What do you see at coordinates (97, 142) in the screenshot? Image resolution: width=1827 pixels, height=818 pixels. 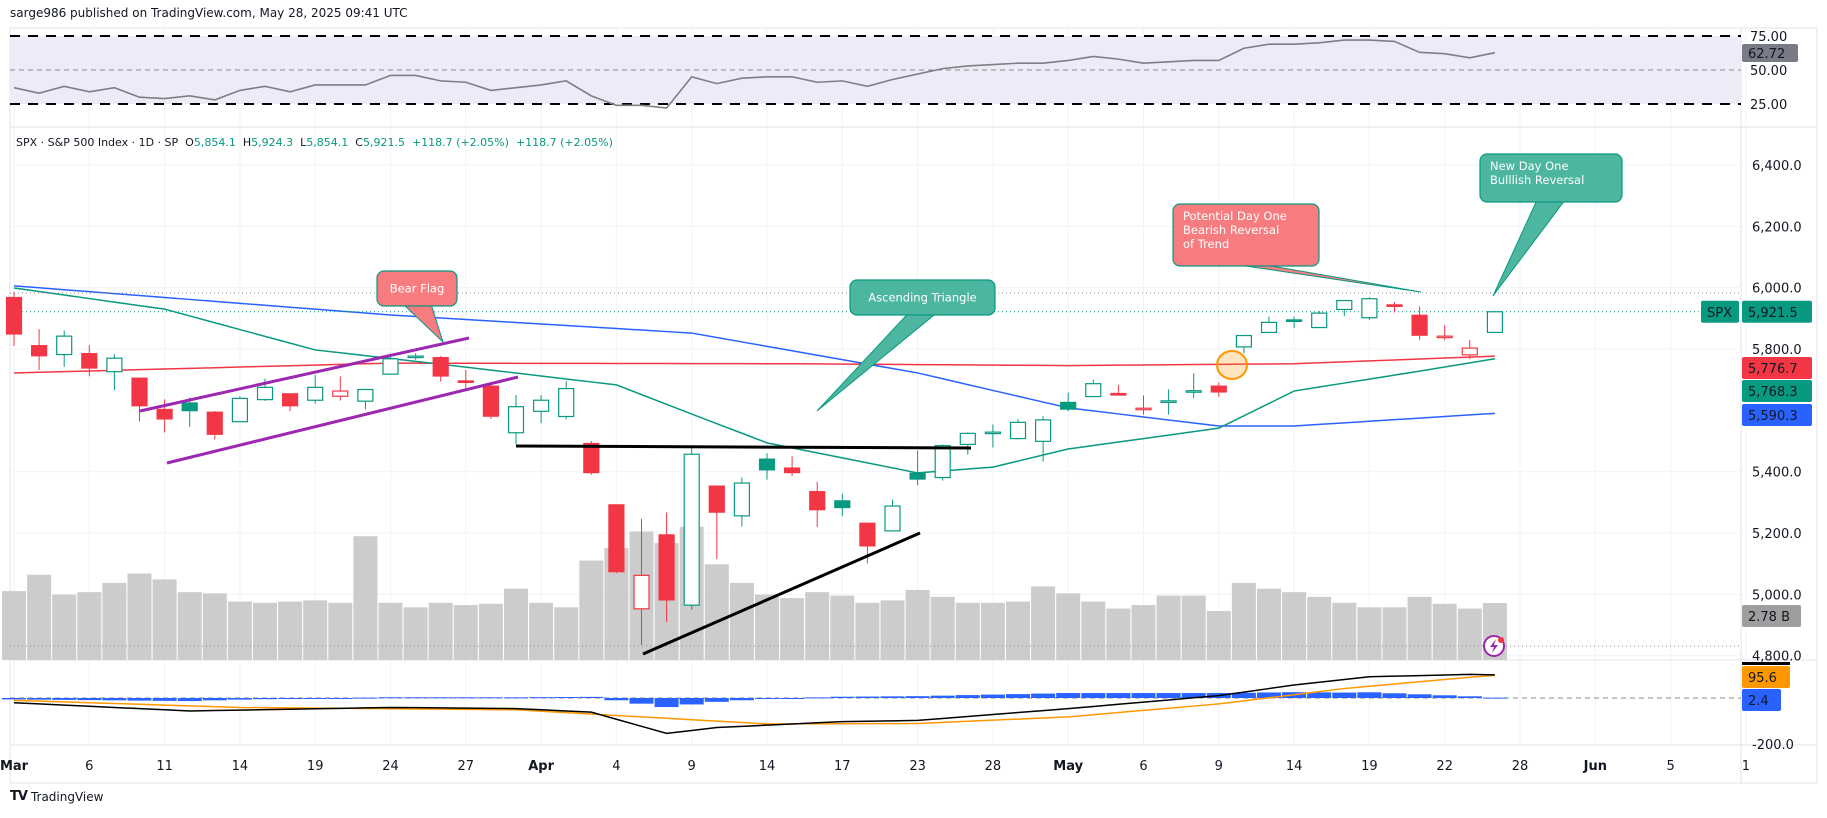 I see `legend-symbol: SPX · S&P 500 Index · 1D · SP` at bounding box center [97, 142].